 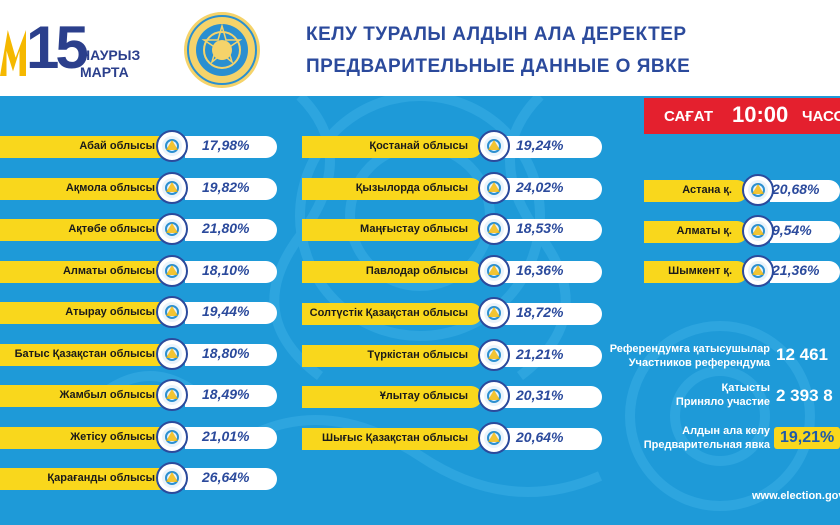 What do you see at coordinates (417, 354) in the screenshot?
I see `region-name: Түркістан облысы` at bounding box center [417, 354].